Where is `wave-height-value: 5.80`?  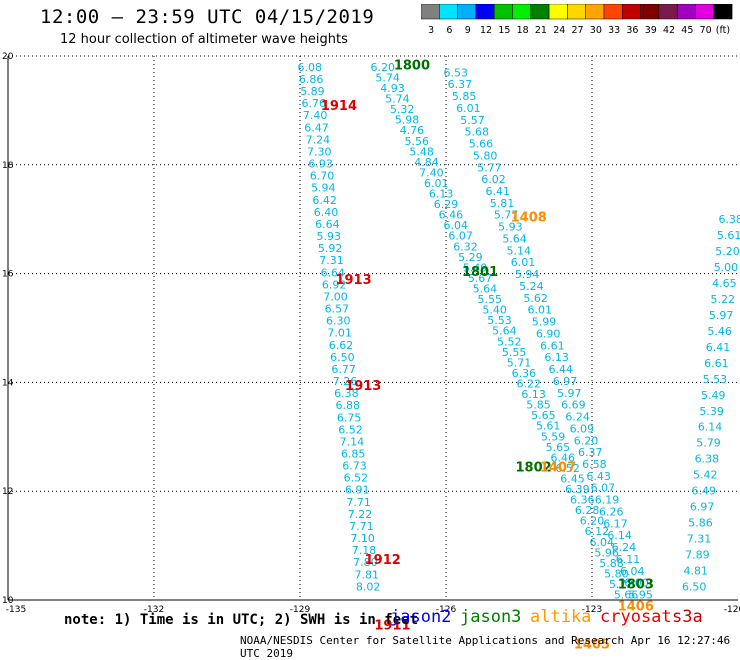
wave-height-value: 5.80 is located at coordinates (485, 155).